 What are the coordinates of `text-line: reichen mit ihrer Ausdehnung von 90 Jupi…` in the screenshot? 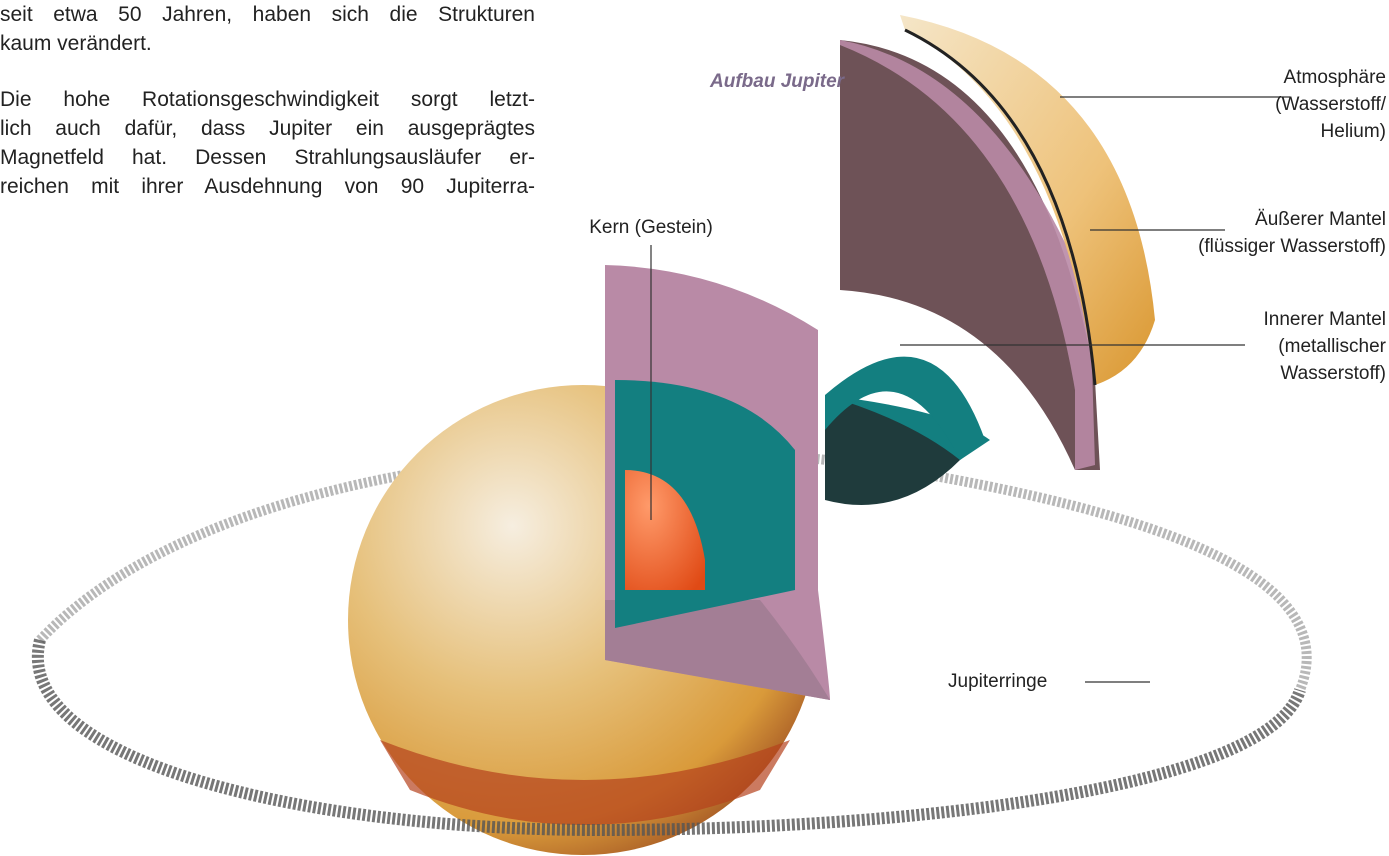 It's located at (267, 186).